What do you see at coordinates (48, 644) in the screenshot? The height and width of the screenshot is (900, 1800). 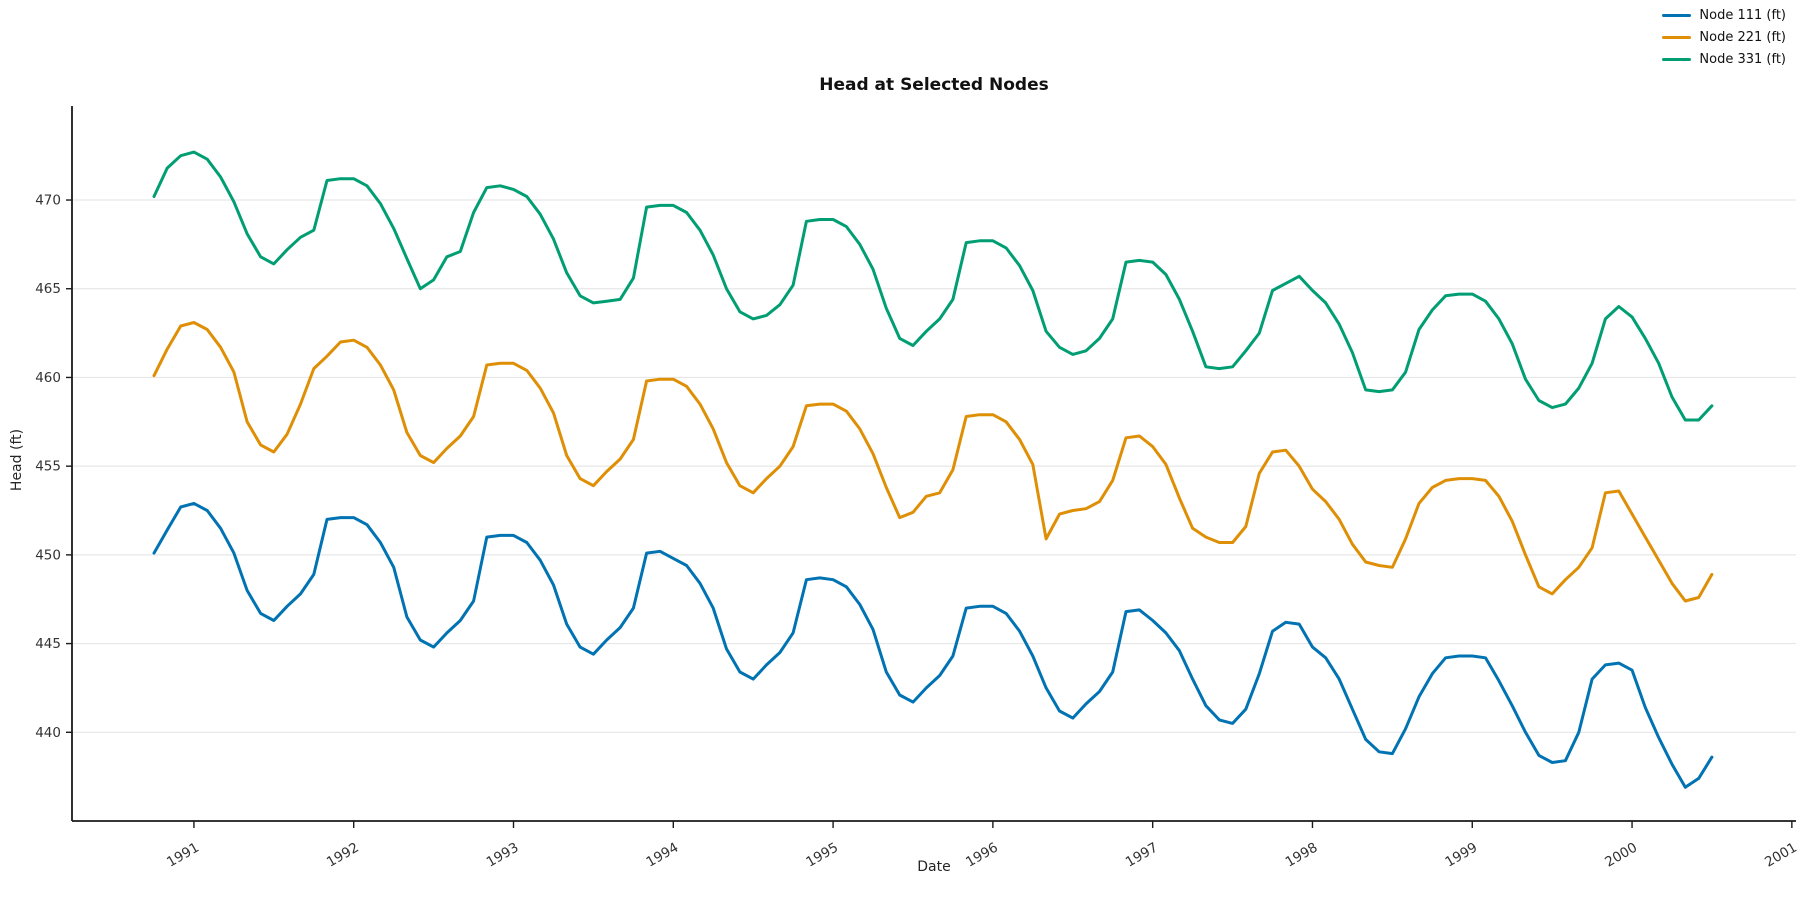 I see `y-tick-label-445: 445` at bounding box center [48, 644].